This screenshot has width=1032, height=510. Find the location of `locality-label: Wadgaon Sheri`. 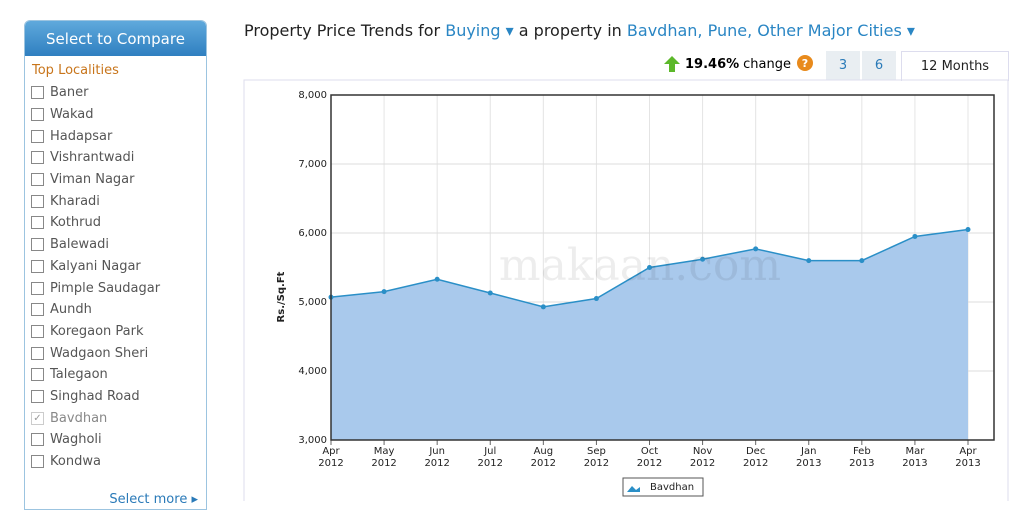

locality-label: Wadgaon Sheri is located at coordinates (99, 353).